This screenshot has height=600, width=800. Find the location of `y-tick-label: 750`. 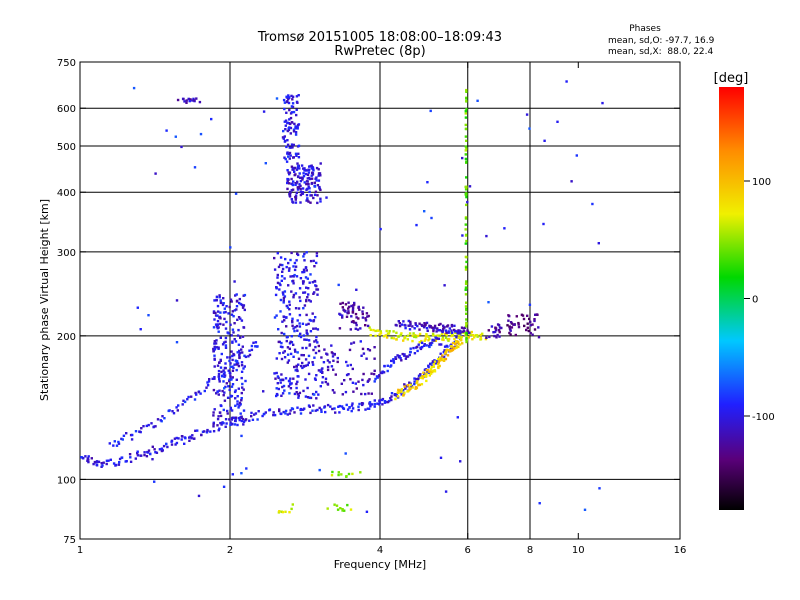

y-tick-label: 750 is located at coordinates (66, 63).